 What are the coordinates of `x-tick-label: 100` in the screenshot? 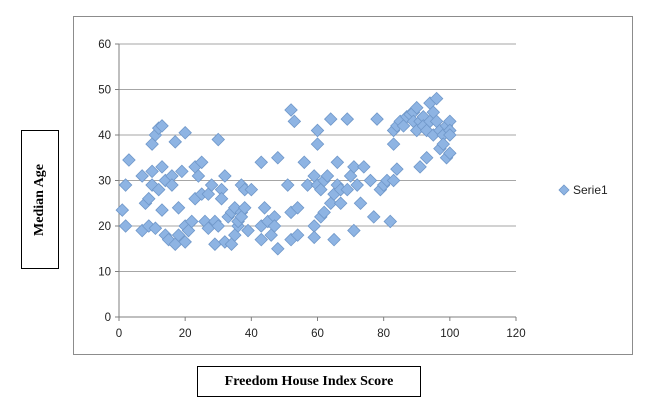 It's located at (449, 334).